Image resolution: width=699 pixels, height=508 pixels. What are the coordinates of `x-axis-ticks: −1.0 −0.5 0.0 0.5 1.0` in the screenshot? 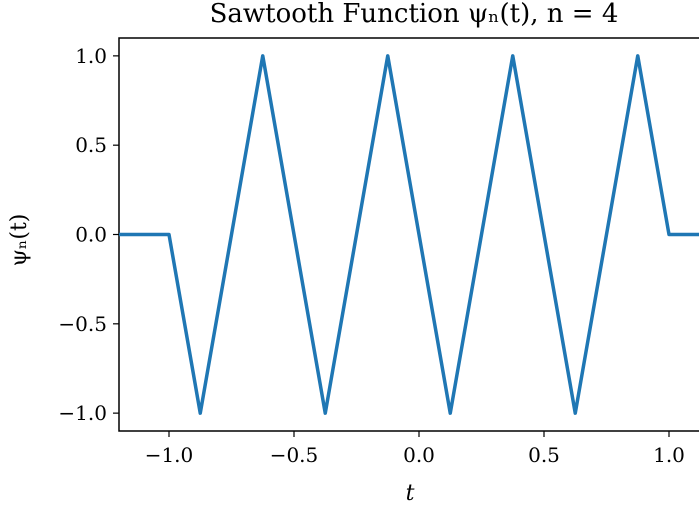 It's located at (415, 449).